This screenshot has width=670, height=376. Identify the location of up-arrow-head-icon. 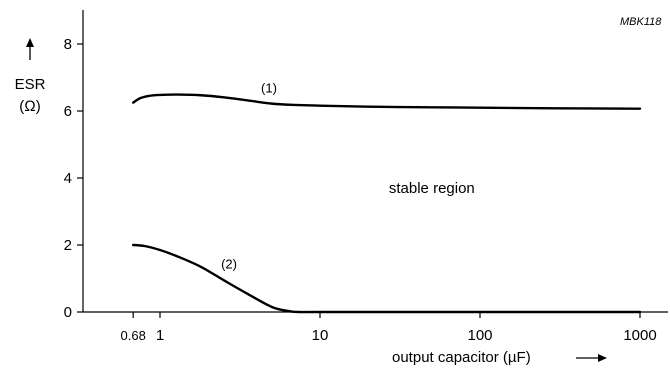
(30, 42).